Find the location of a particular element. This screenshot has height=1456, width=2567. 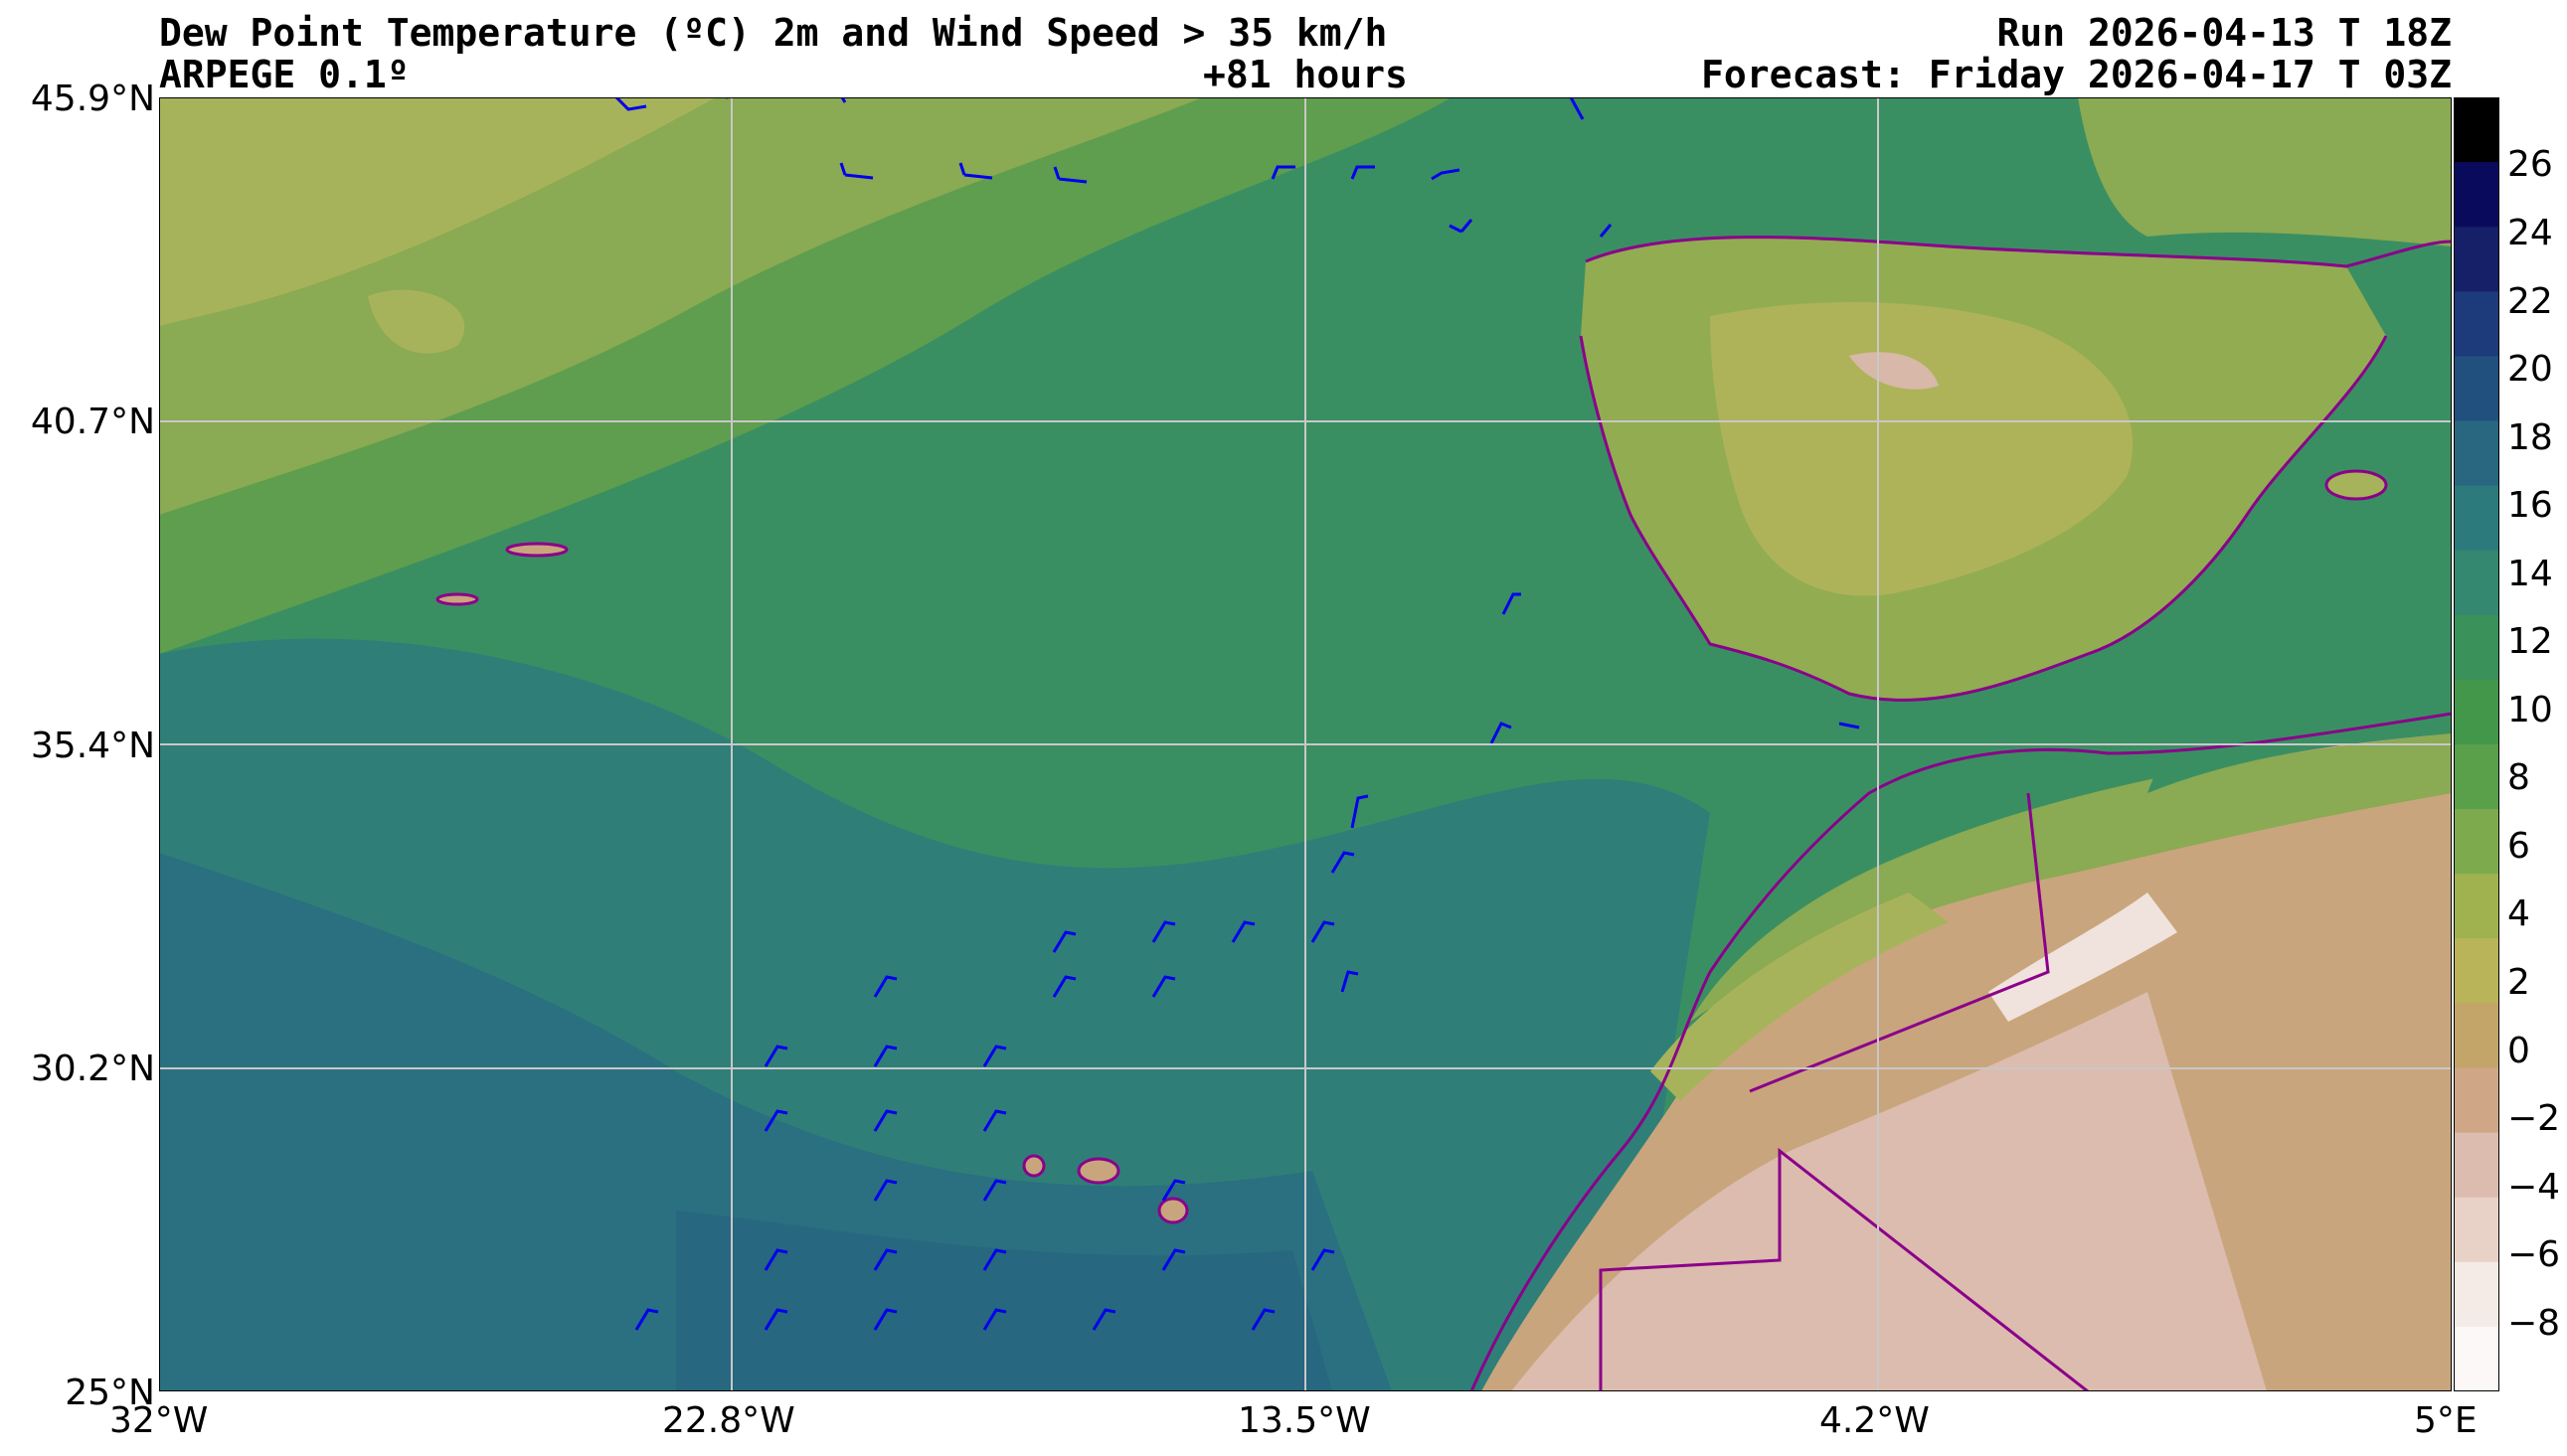

sahara-dry-field is located at coordinates (1889, 1191).